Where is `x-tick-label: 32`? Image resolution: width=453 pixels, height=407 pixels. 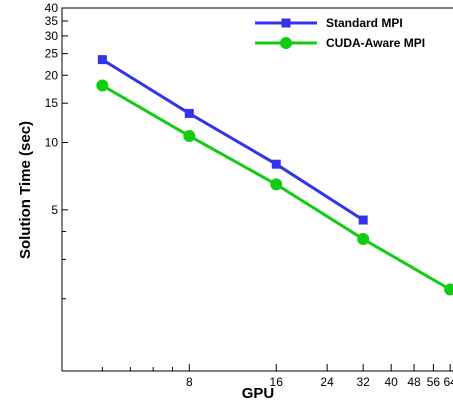 x-tick-label: 32 is located at coordinates (364, 382).